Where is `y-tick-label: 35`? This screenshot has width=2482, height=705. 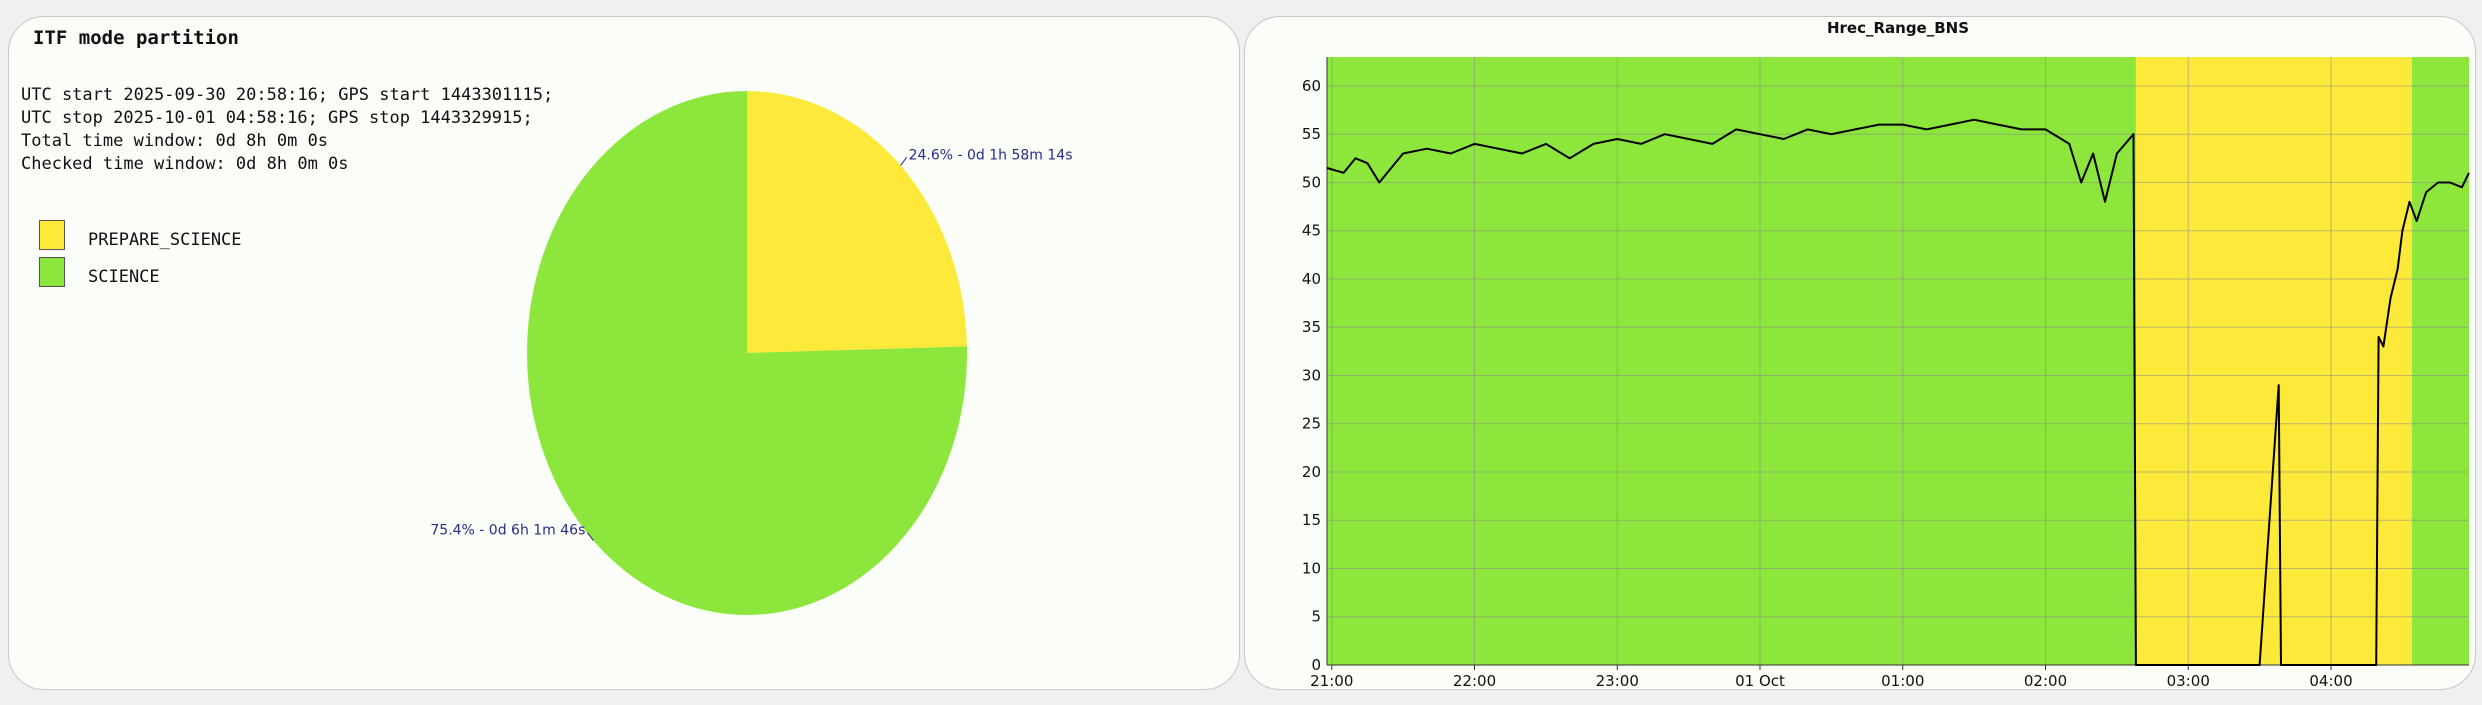 y-tick-label: 35 is located at coordinates (1311, 327).